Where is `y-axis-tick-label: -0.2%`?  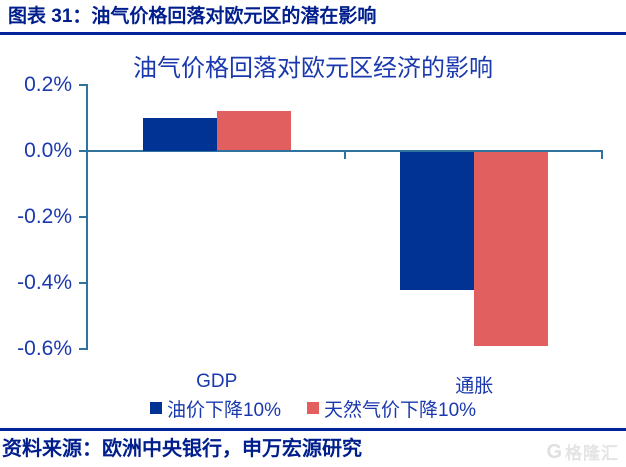
y-axis-tick-label: -0.2% is located at coordinates (44, 216).